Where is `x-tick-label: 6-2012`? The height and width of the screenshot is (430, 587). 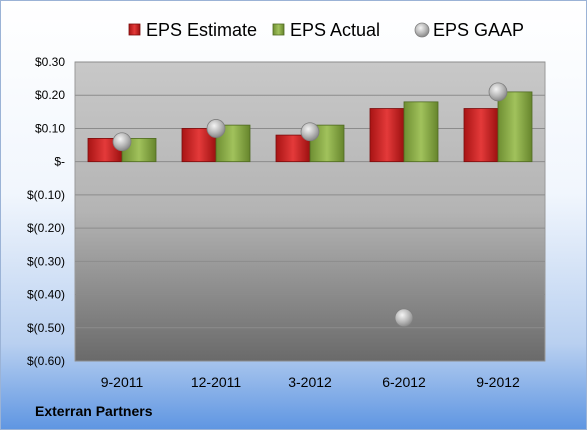 x-tick-label: 6-2012 is located at coordinates (404, 382).